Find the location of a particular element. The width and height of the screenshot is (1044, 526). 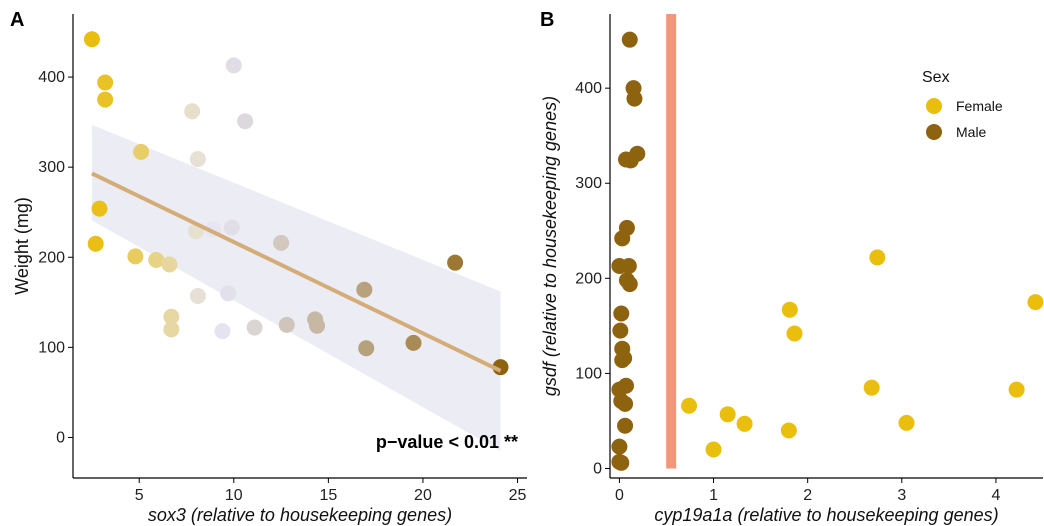

x-tick-label: 5 is located at coordinates (139, 495).